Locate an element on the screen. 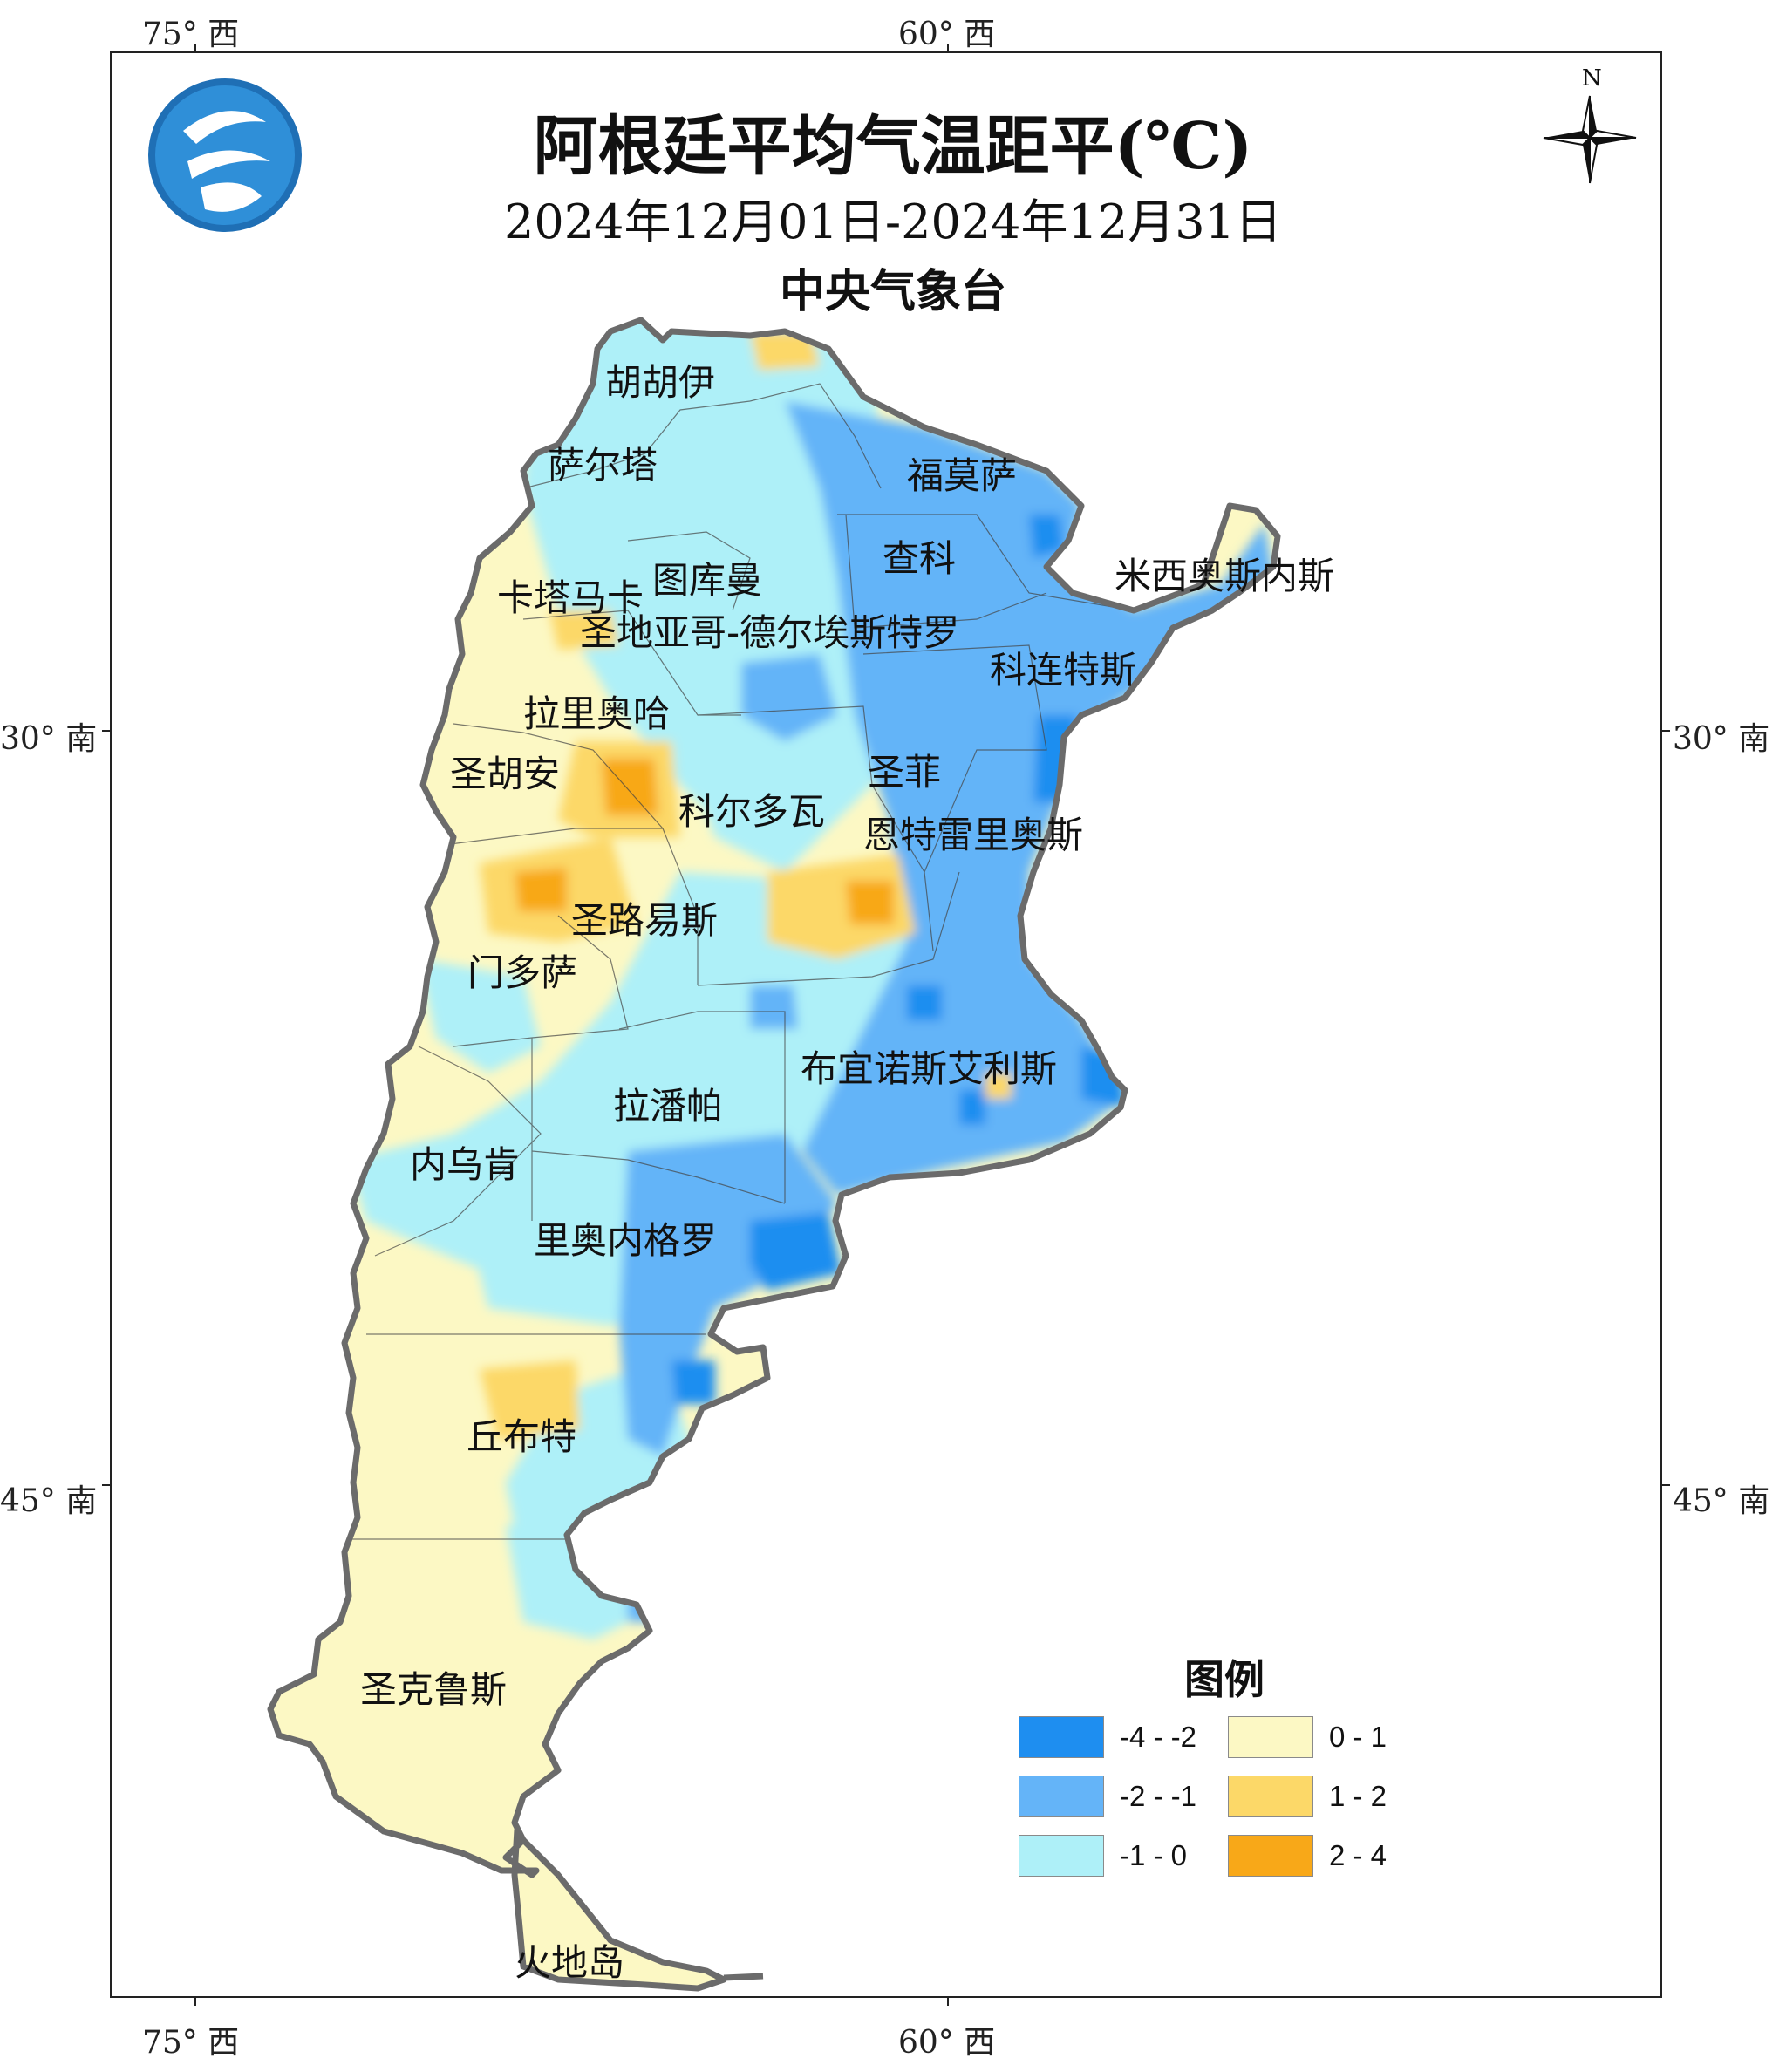 The image size is (1786, 2072). legend-label: -2 - -1 is located at coordinates (1158, 1796).